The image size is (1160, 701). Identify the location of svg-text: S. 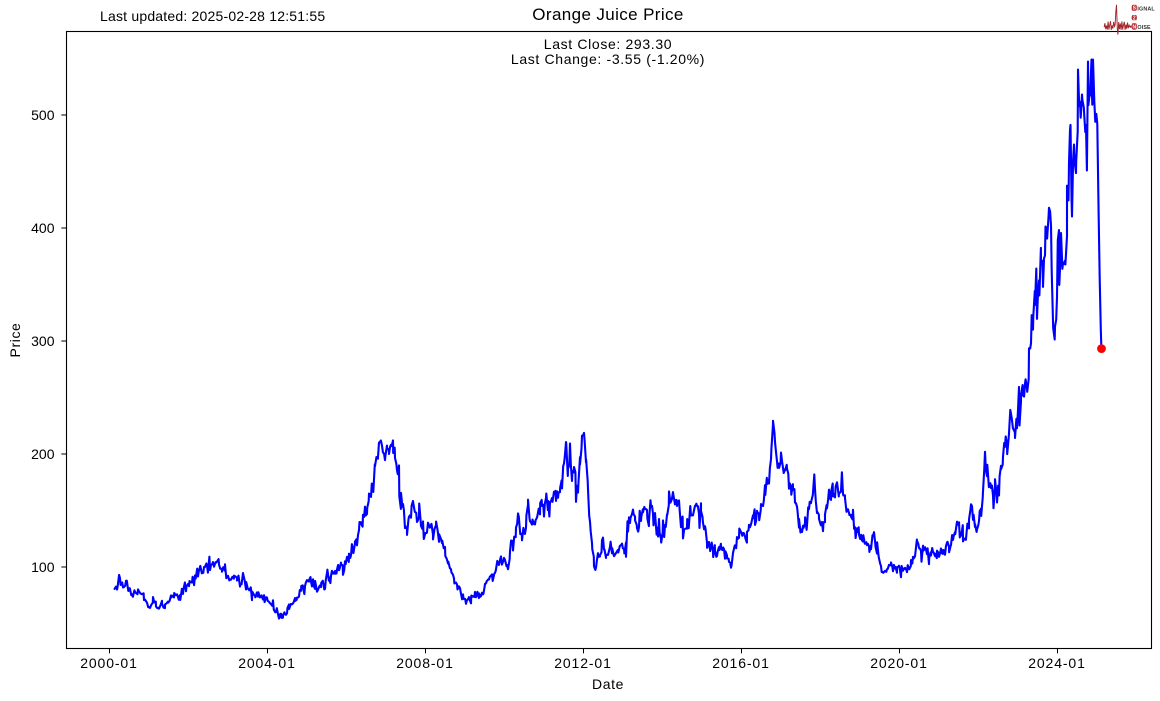
(1135, 9).